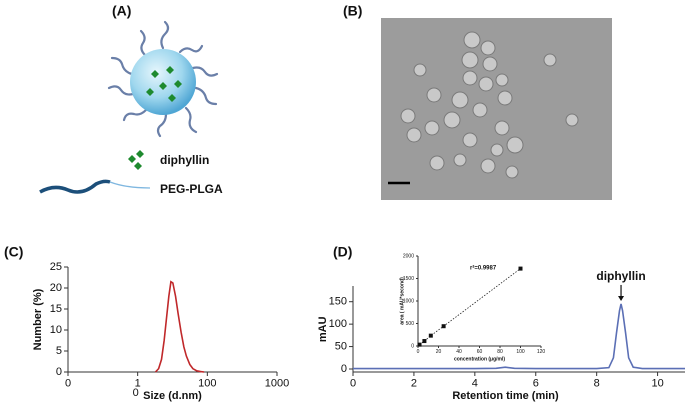 This screenshot has height=408, width=685. I want to click on x-tick-label: 1000, so click(277, 384).